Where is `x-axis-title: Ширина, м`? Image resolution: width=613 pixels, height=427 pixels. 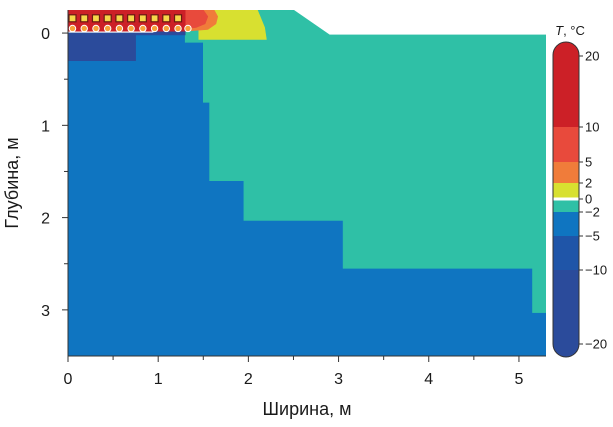 x-axis-title: Ширина, м is located at coordinates (307, 409).